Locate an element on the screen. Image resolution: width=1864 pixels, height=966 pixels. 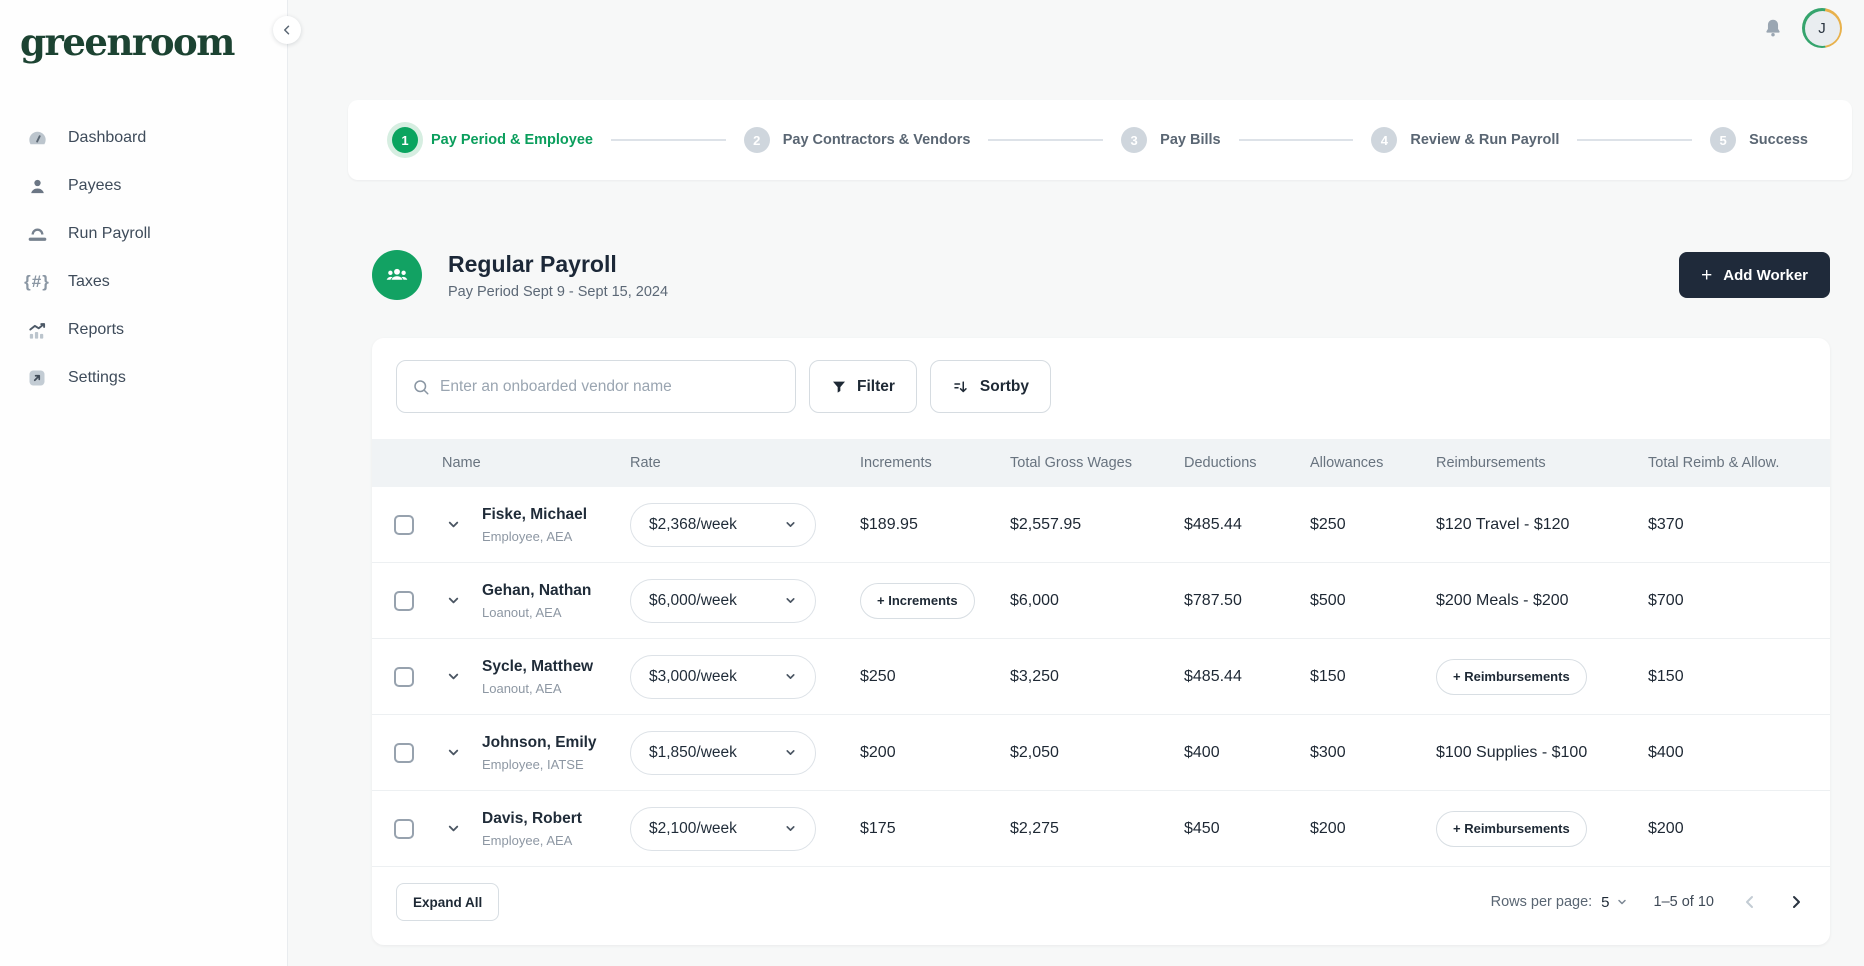
expand-all-button: Expand All is located at coordinates (448, 902).